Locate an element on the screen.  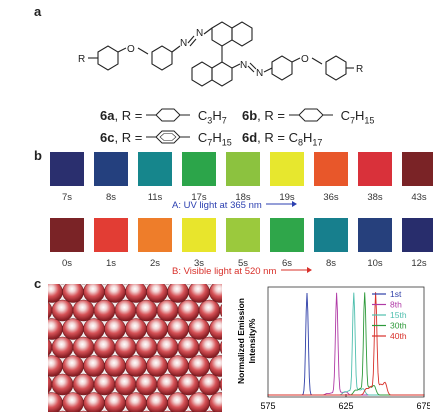
microsphere-micrograph is located at coordinates (135, 348).